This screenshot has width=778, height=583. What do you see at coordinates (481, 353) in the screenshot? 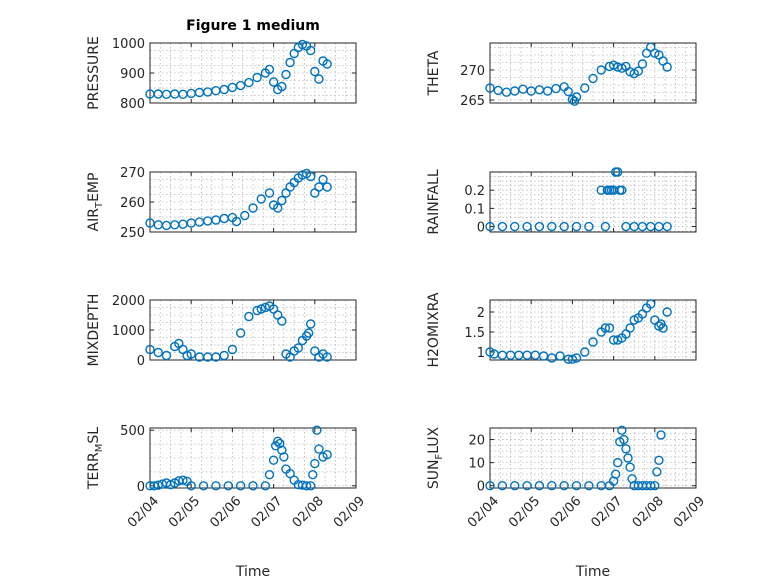
I see `y-tick-label: 1` at bounding box center [481, 353].